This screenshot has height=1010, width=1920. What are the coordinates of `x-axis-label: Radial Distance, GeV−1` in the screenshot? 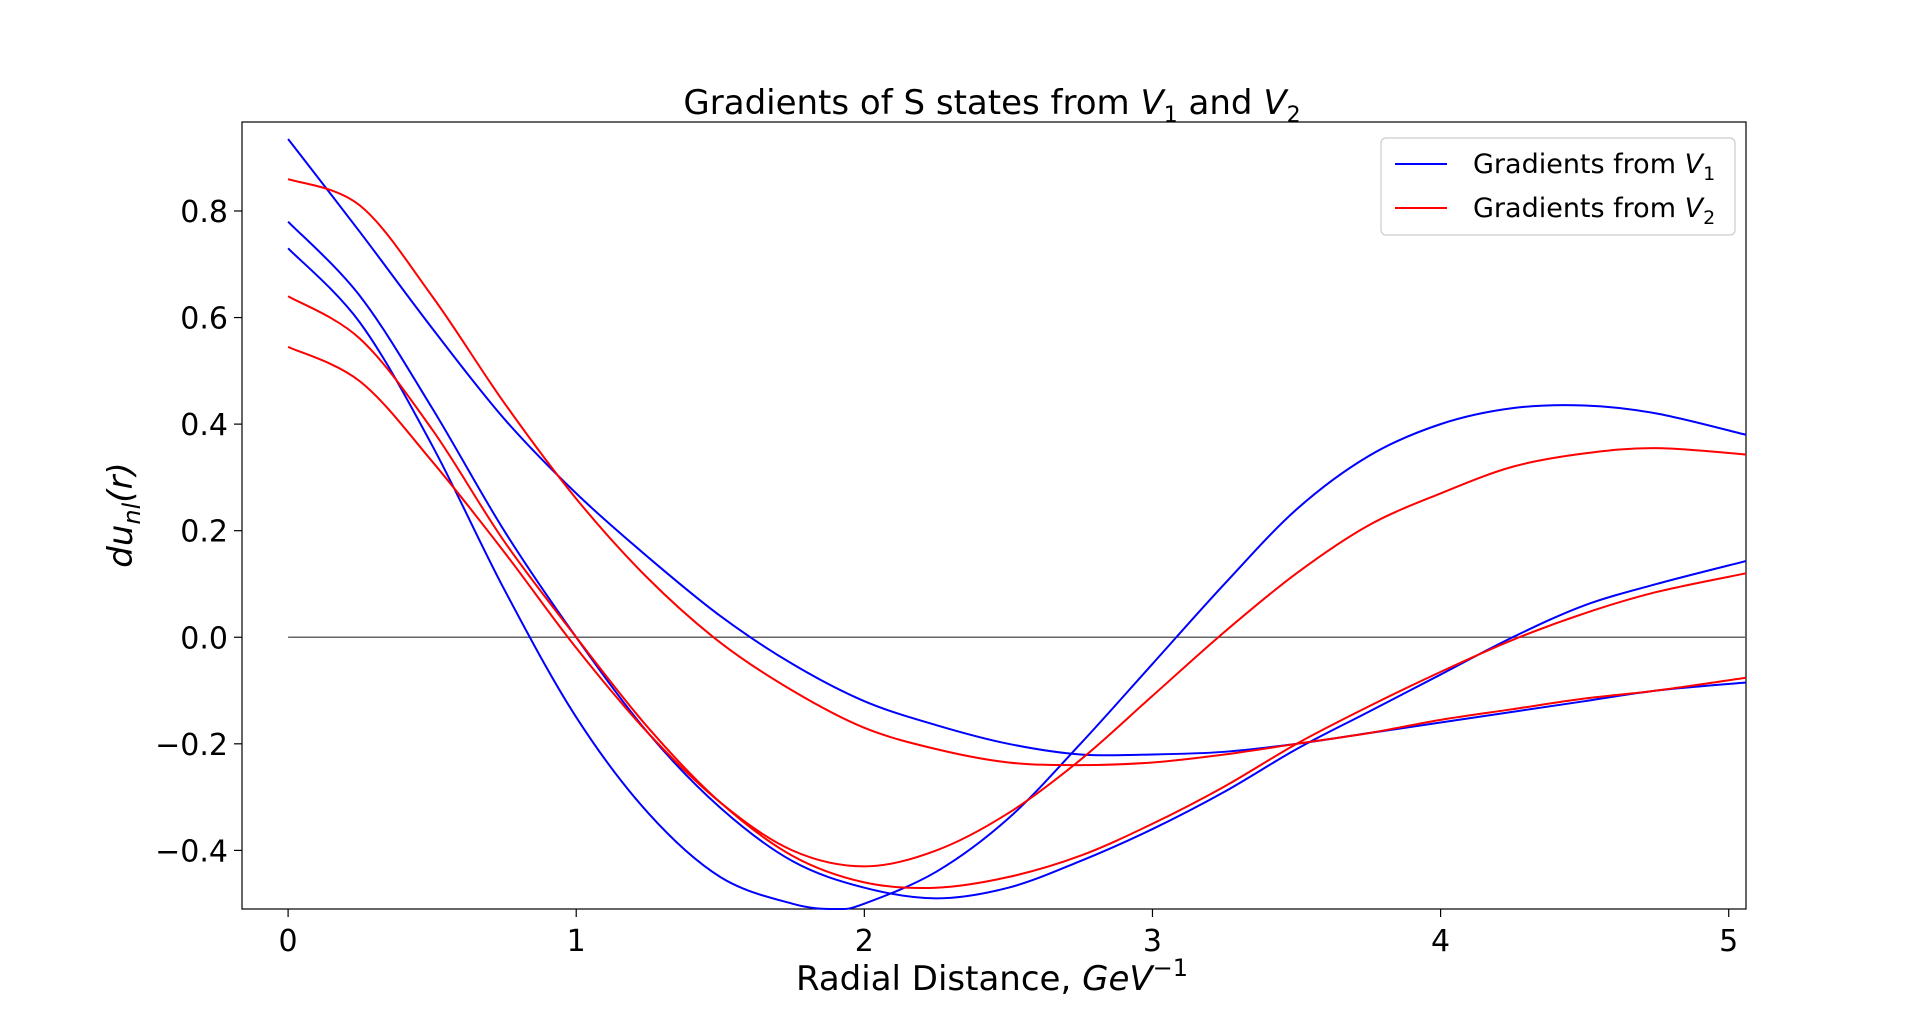 It's located at (992, 976).